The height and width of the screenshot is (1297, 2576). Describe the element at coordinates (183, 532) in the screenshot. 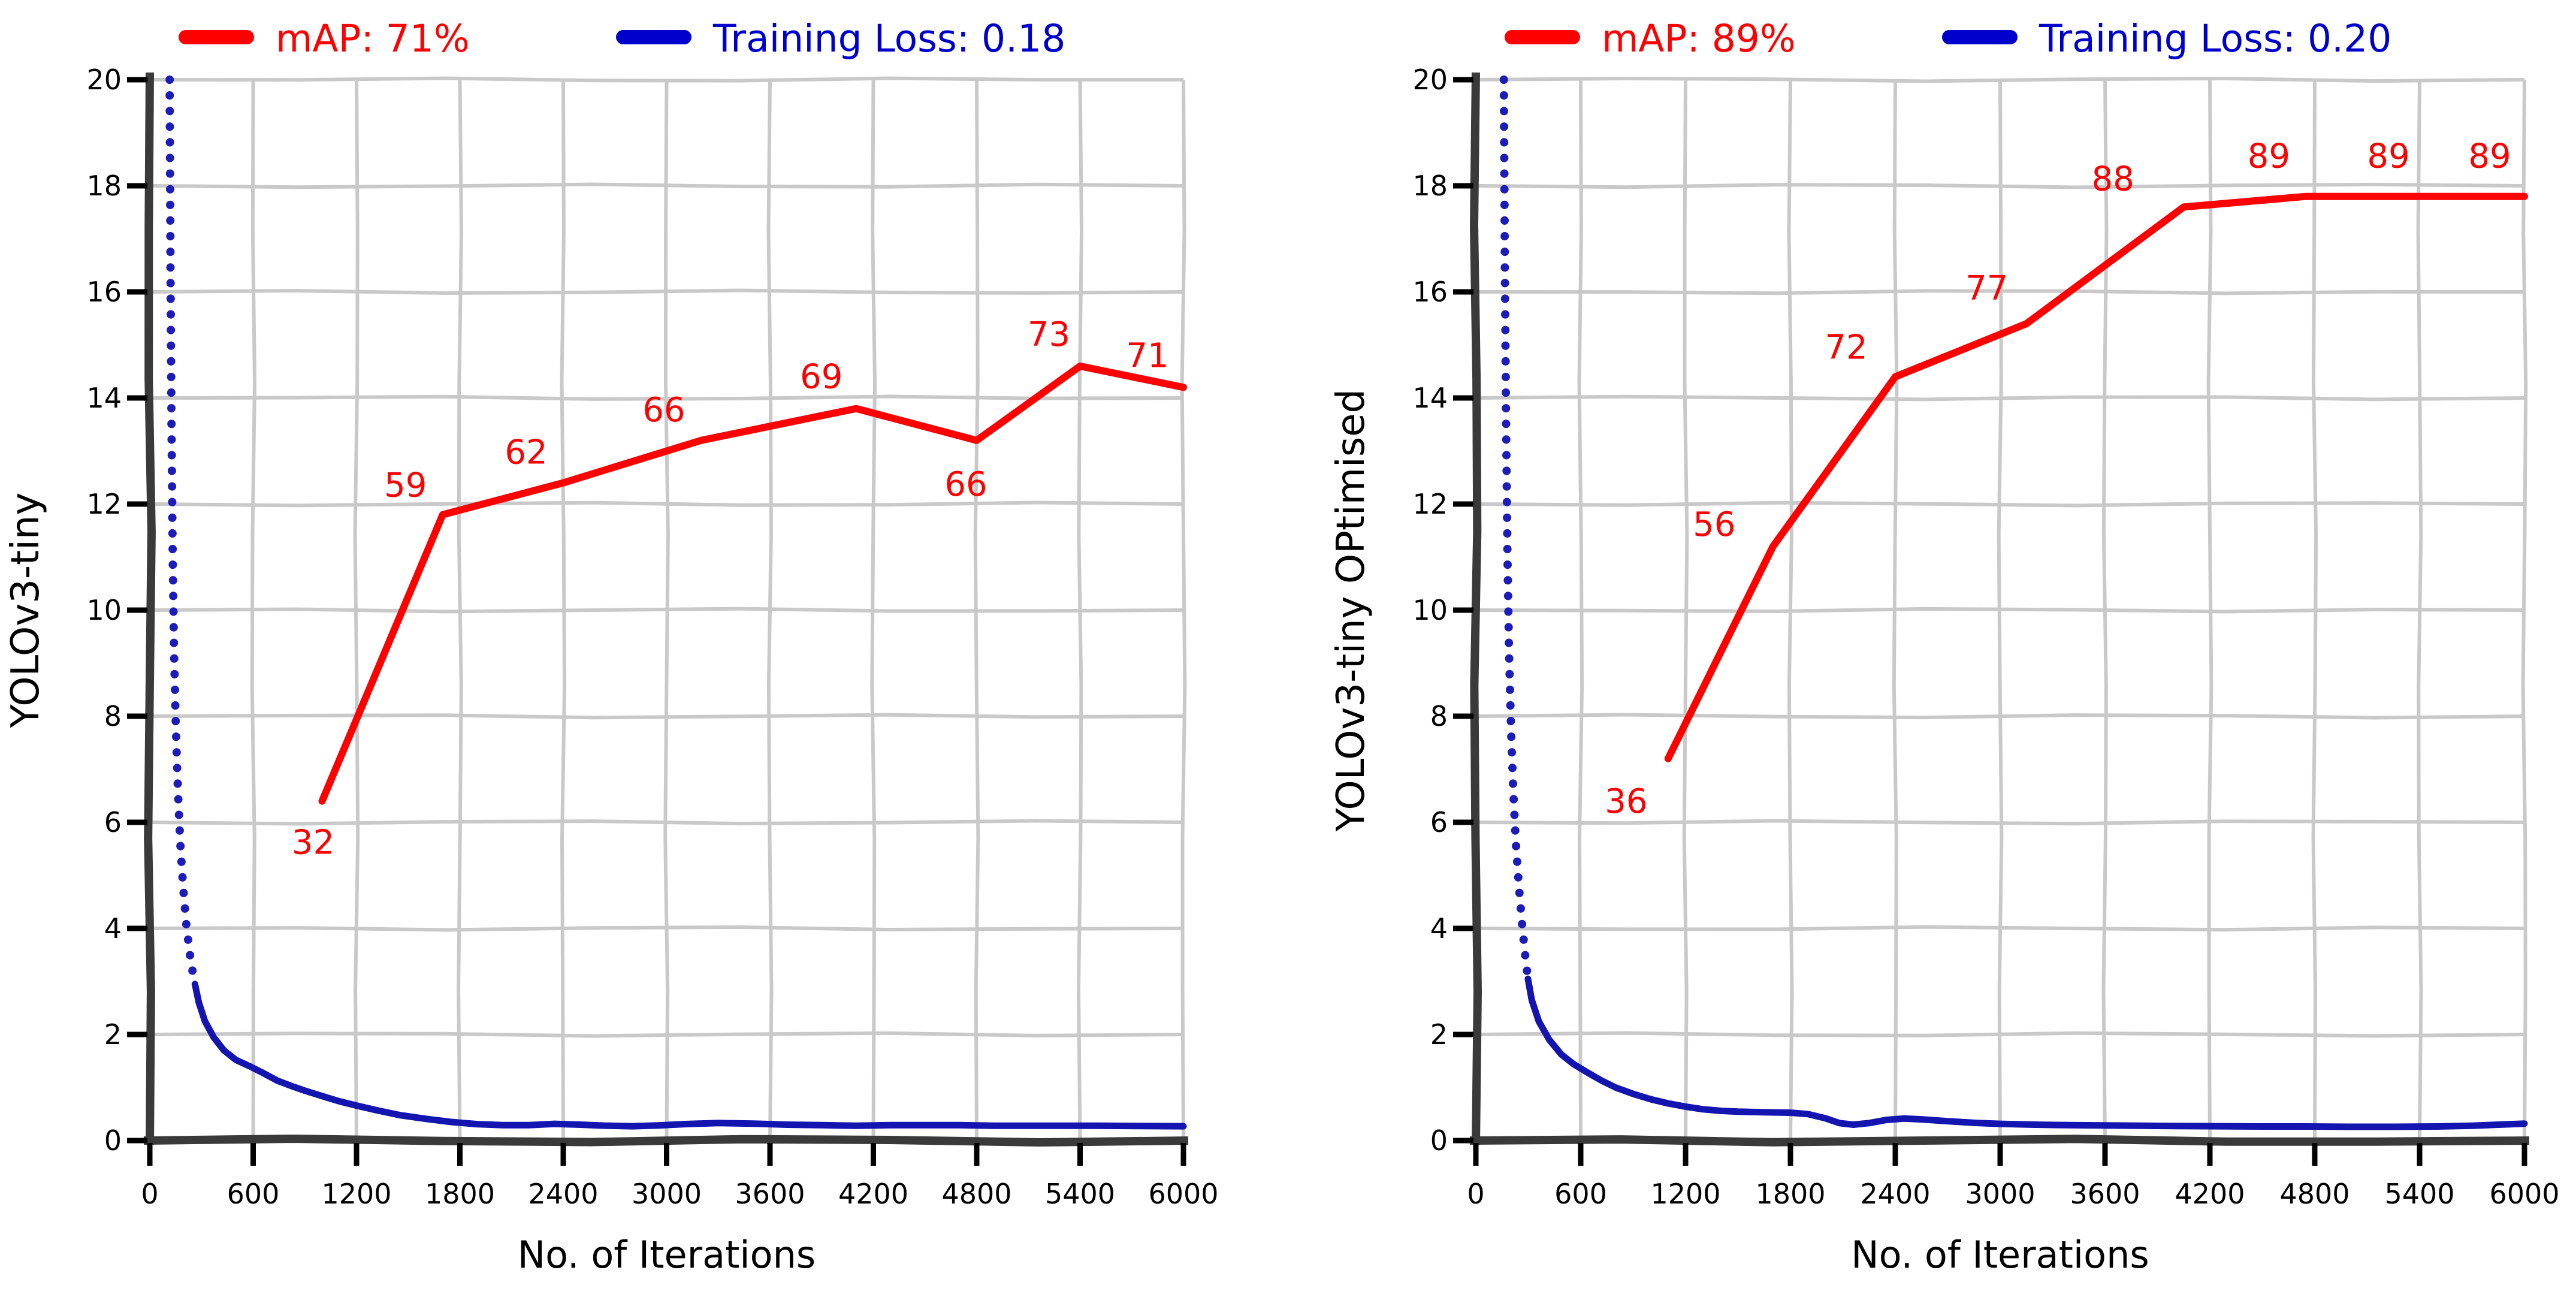

I see `loss-dotted-line` at that location.